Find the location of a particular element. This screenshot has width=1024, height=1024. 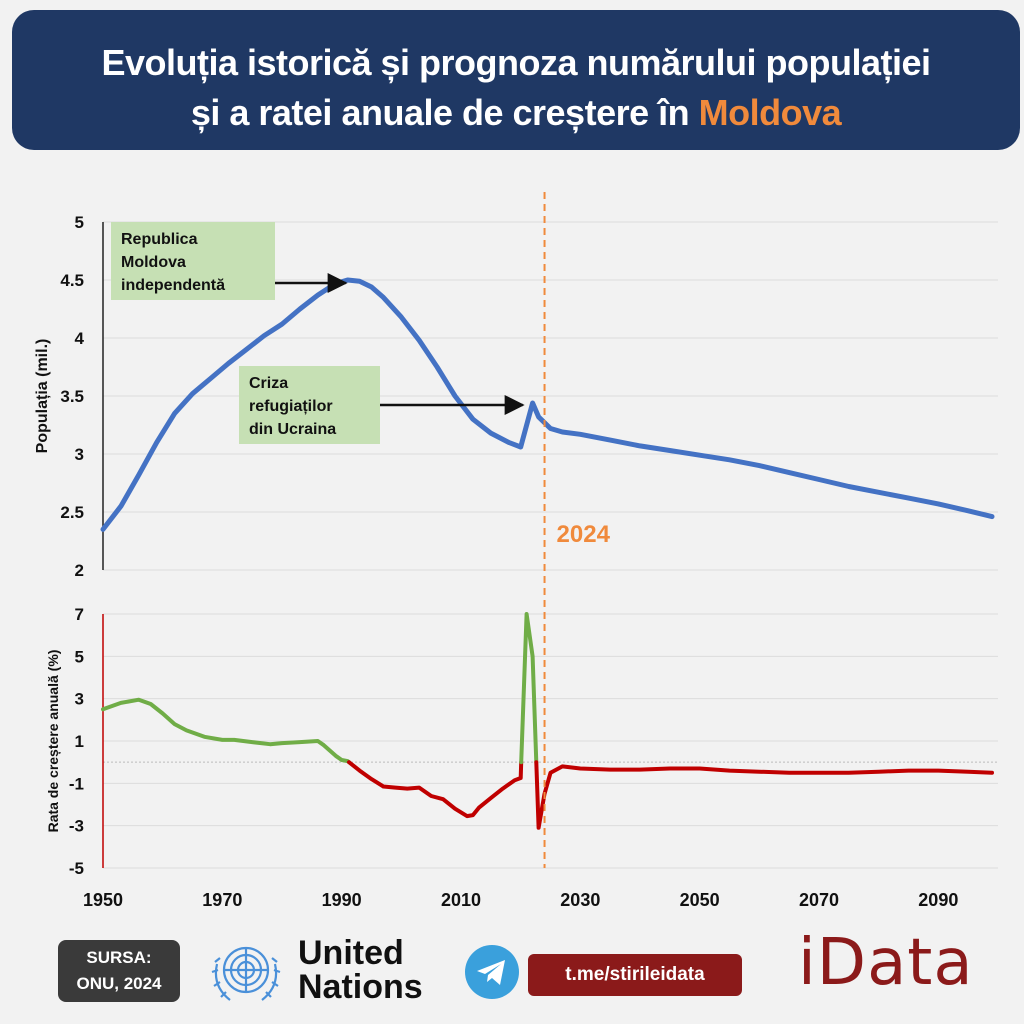

x-tick-label: 1970 is located at coordinates (222, 900).